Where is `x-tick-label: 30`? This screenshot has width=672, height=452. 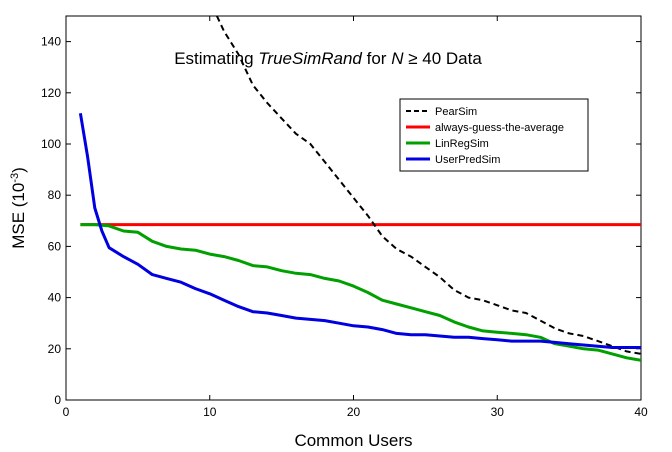
x-tick-label: 30 is located at coordinates (498, 412).